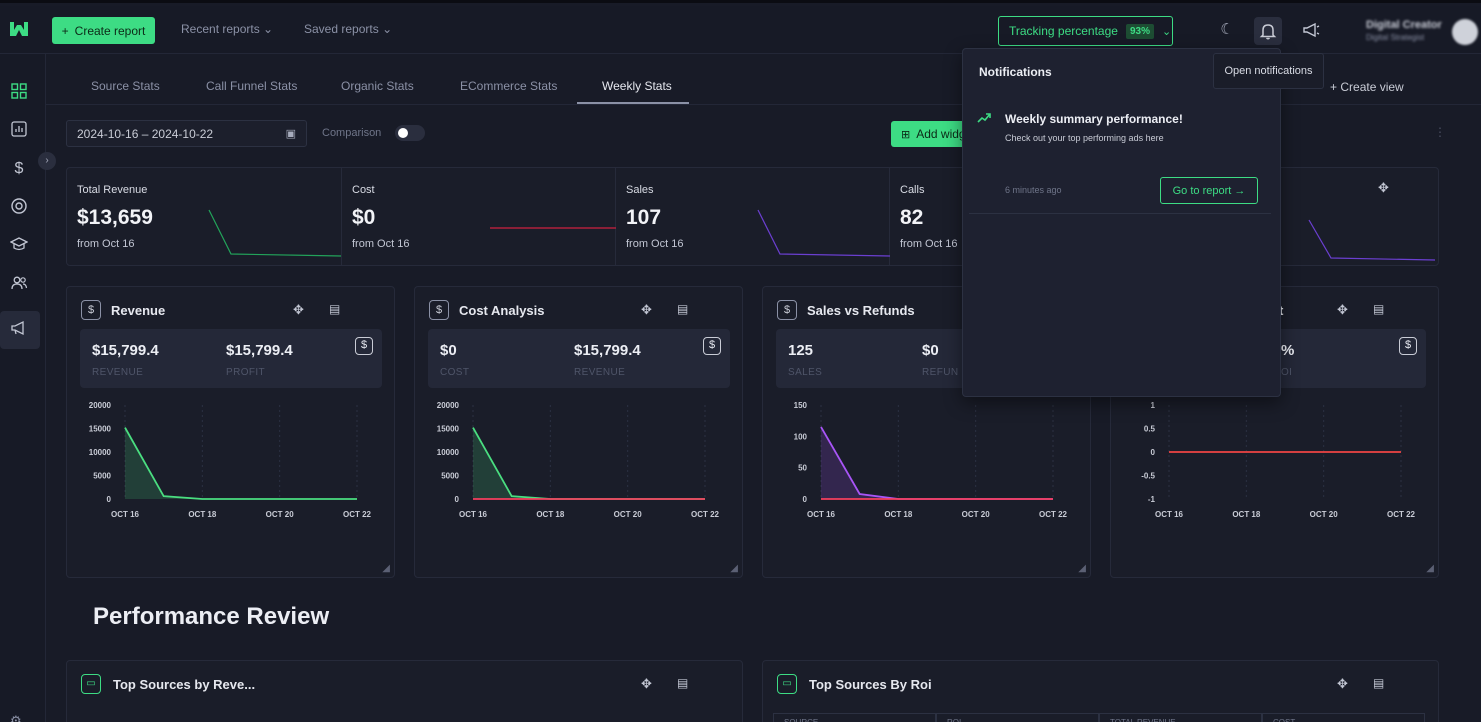 The image size is (1481, 722). What do you see at coordinates (801, 436) in the screenshot?
I see `y-tick-label: 100` at bounding box center [801, 436].